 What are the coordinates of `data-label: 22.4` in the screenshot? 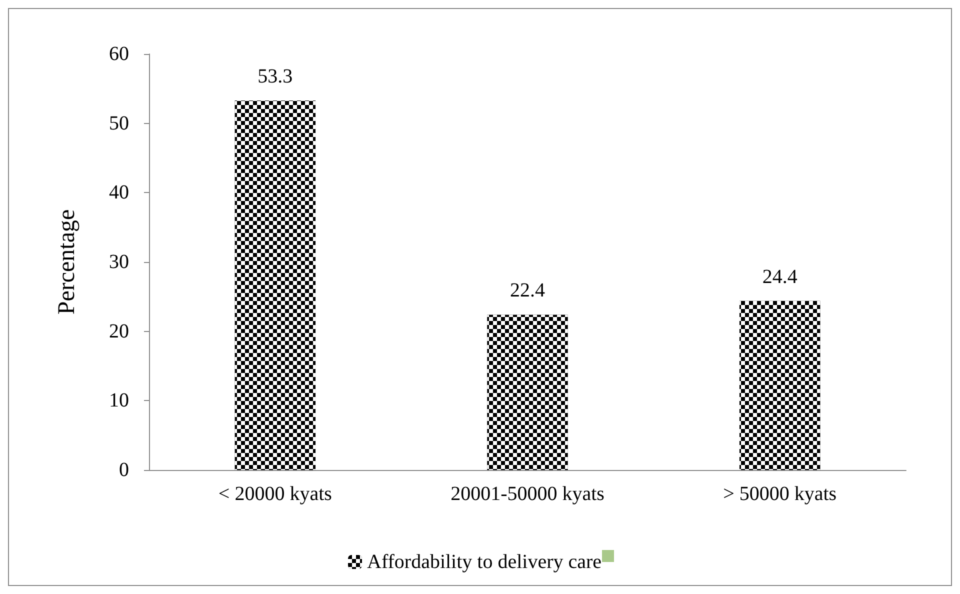 It's located at (527, 291).